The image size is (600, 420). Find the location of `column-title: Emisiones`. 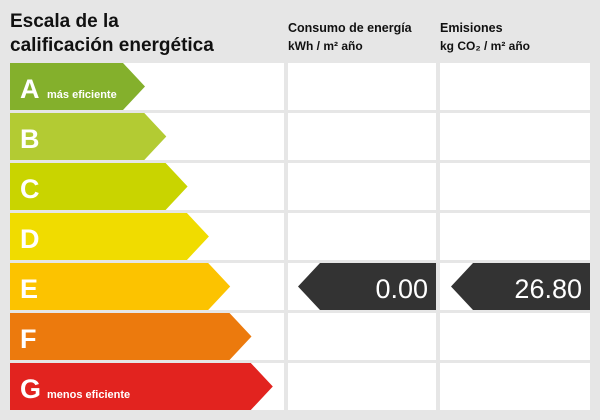

column-title: Emisiones is located at coordinates (471, 28).